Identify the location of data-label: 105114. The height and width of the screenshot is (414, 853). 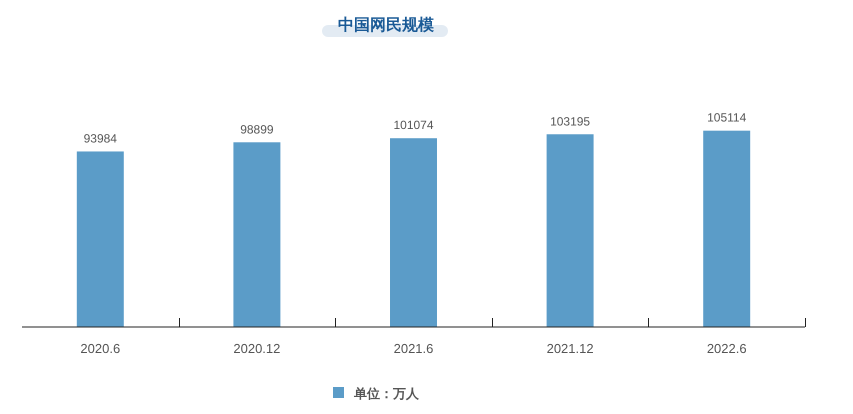
(727, 117).